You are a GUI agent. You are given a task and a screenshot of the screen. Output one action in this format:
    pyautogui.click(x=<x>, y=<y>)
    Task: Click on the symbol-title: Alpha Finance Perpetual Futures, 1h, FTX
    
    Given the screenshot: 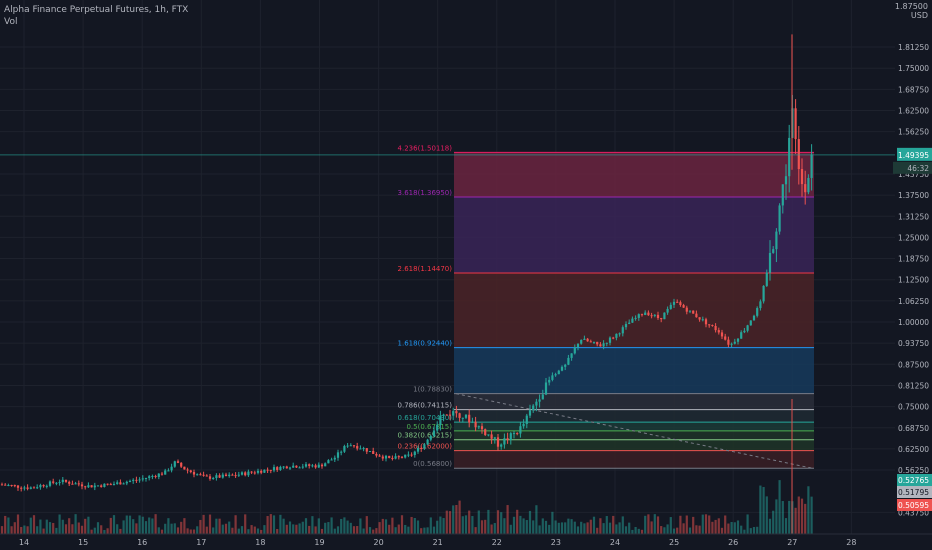 What is the action you would take?
    pyautogui.click(x=96, y=10)
    